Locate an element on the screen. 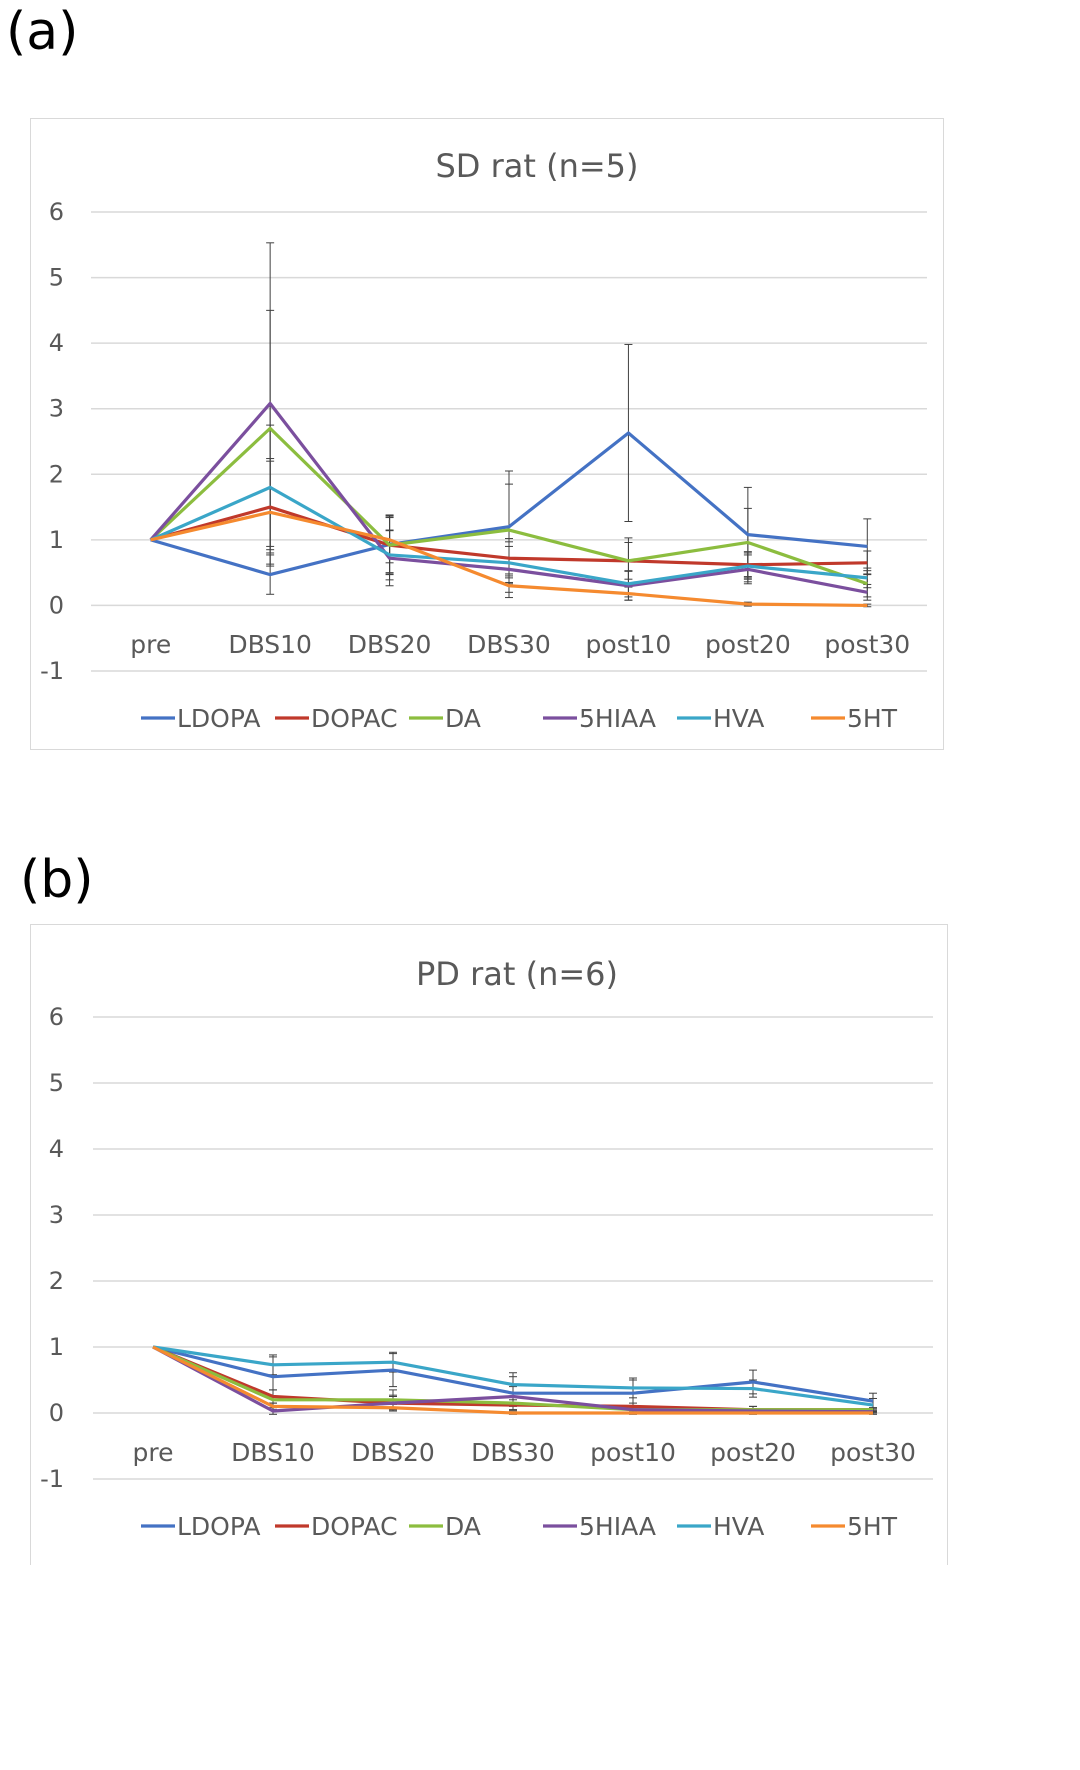 The image size is (1080, 1770). series-line-da is located at coordinates (508, 506).